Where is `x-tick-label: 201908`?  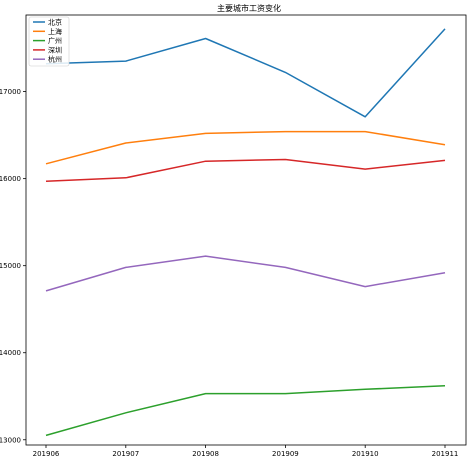
x-tick-label: 201908 is located at coordinates (205, 454).